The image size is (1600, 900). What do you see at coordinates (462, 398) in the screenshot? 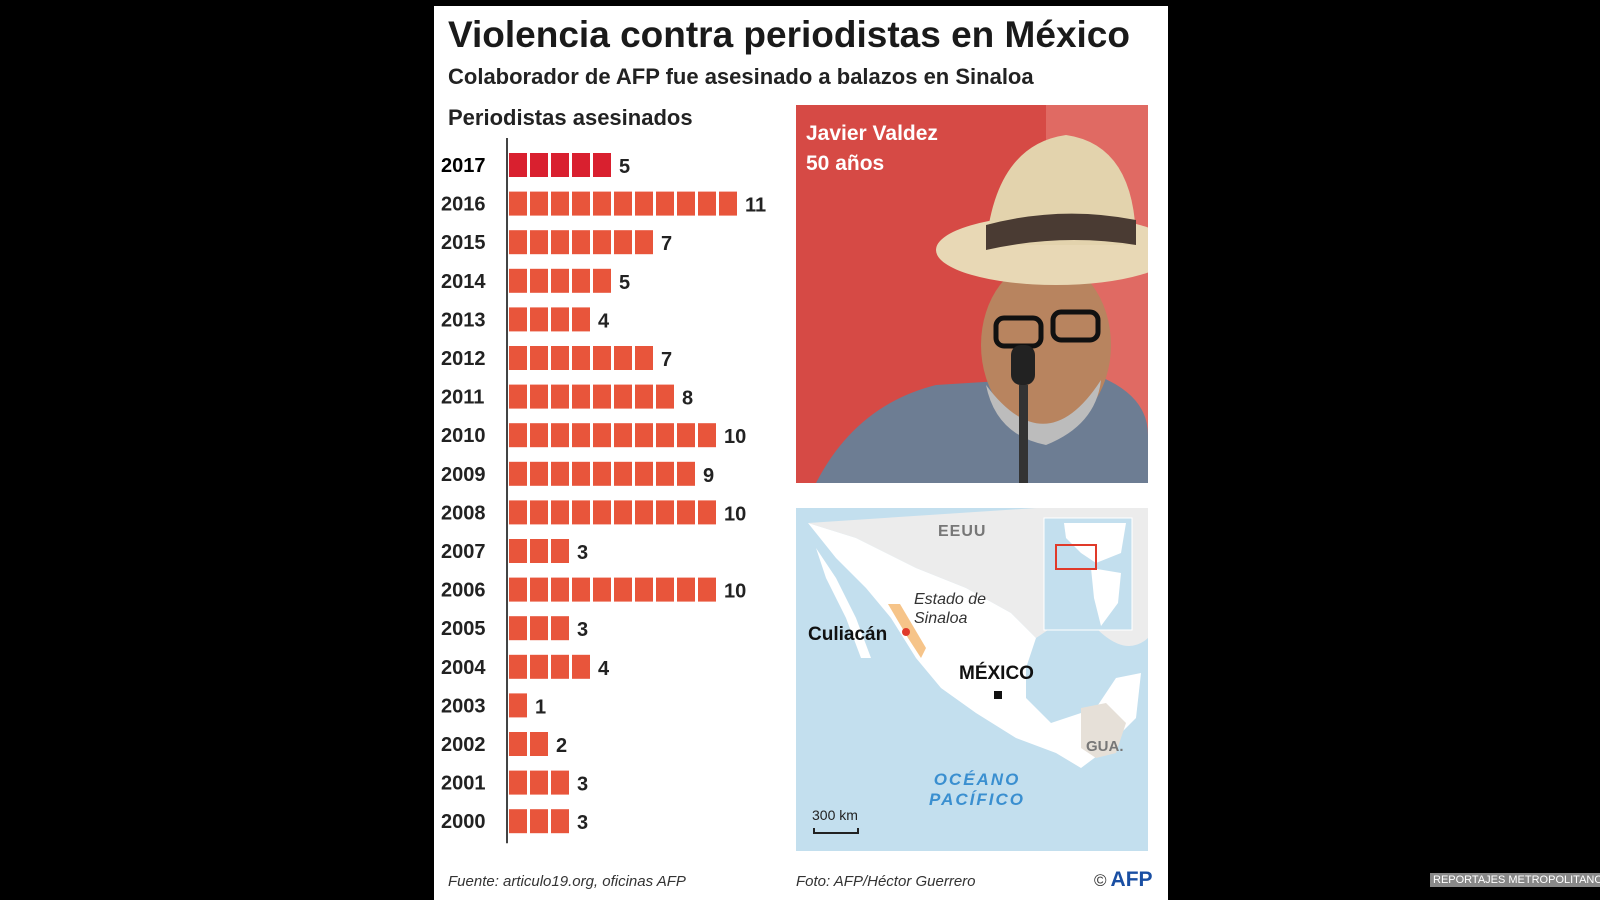
I see `tick-label-2011: 2011` at bounding box center [462, 398].